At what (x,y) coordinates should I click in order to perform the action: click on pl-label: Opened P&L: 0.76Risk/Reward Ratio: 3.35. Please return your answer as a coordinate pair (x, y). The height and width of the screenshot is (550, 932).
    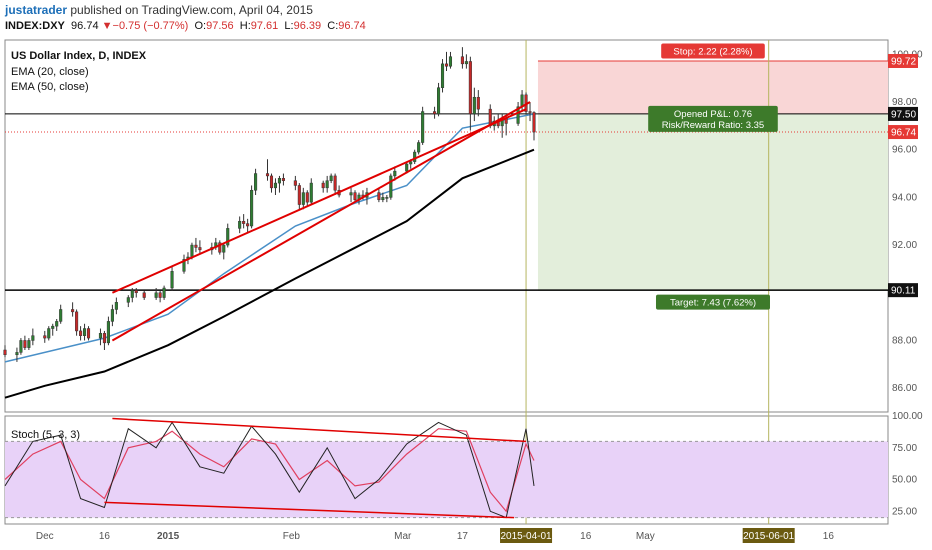
    Looking at the image, I should click on (713, 119).